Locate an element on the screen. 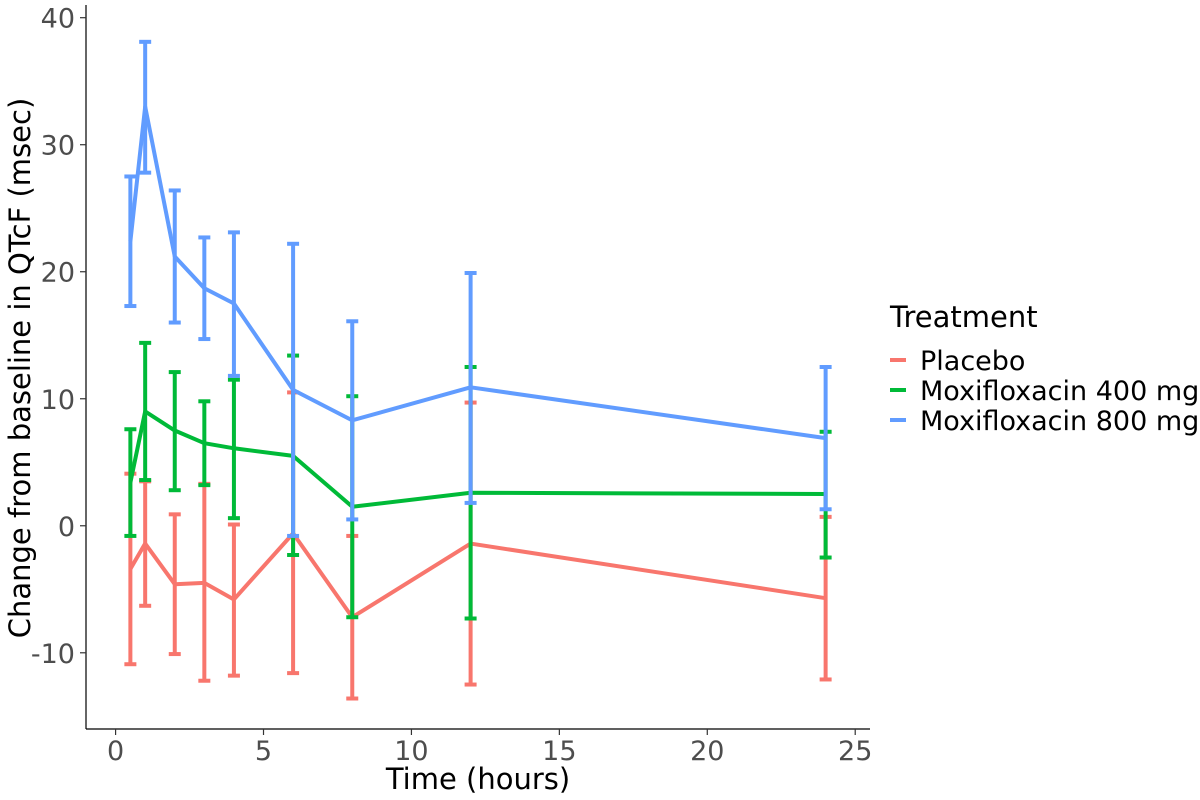 The height and width of the screenshot is (800, 1200). y-tick-label: -10 is located at coordinates (53, 654).